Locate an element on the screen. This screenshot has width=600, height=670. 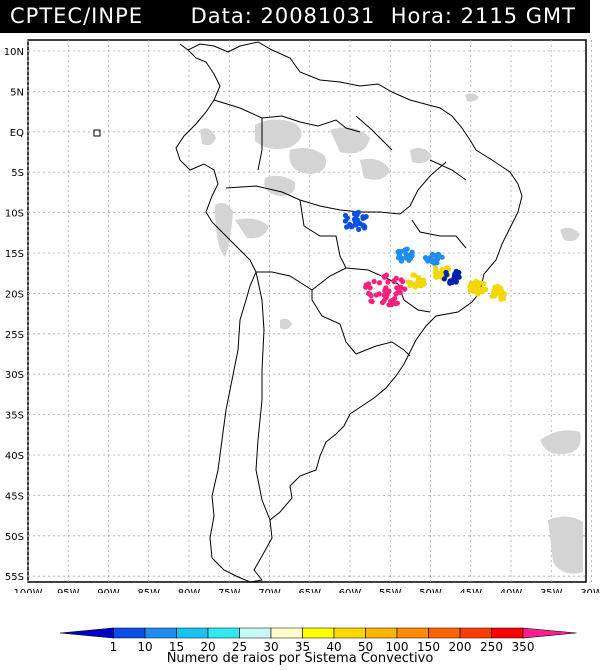
lat-label: 30S is located at coordinates (14, 375).